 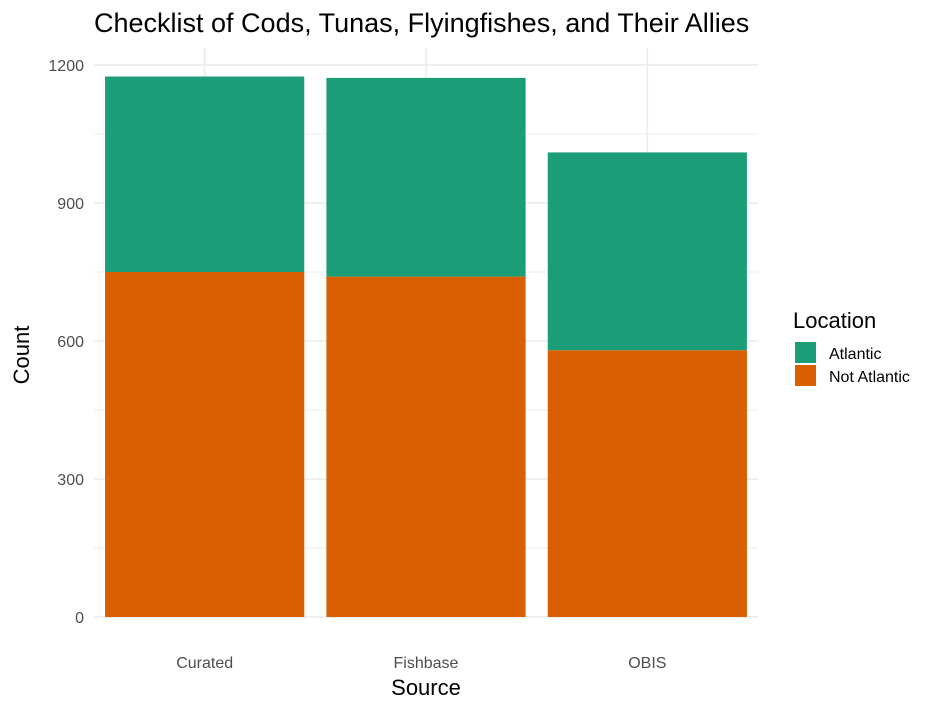 What do you see at coordinates (70, 204) in the screenshot?
I see `y-tick-label: 900` at bounding box center [70, 204].